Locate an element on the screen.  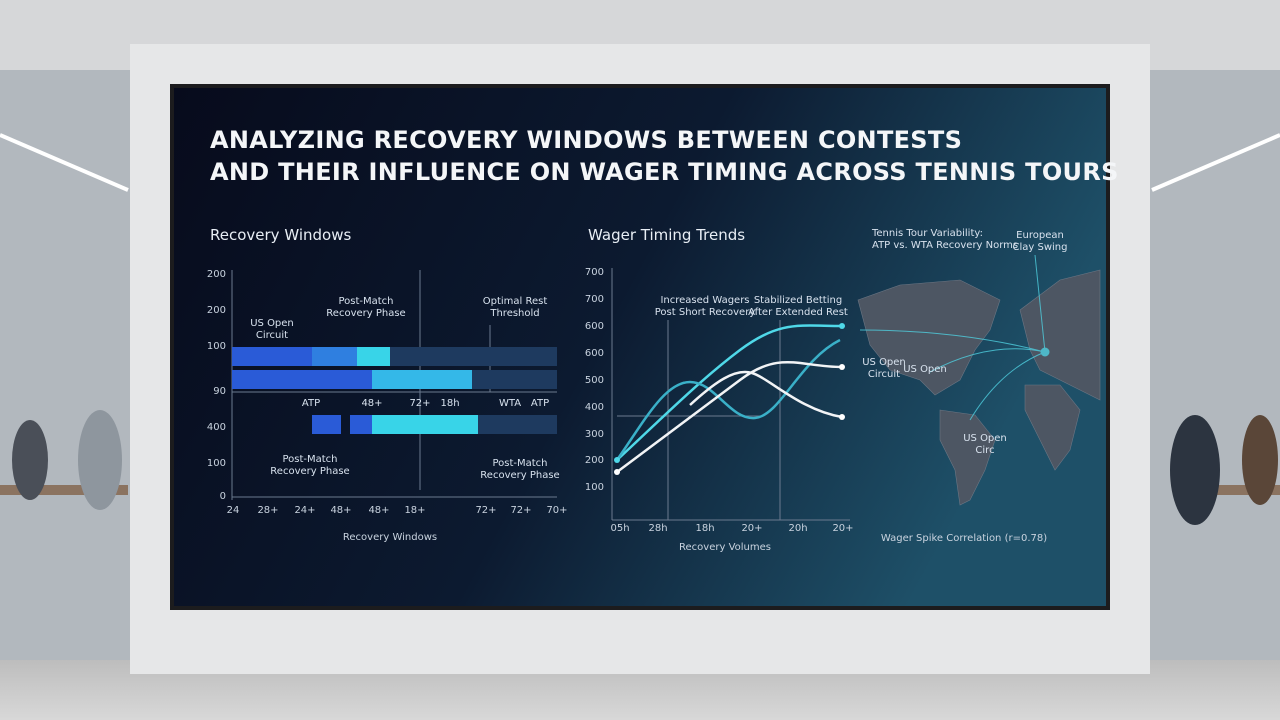
panel-title: Wager Timing Trends is located at coordinates (667, 235).